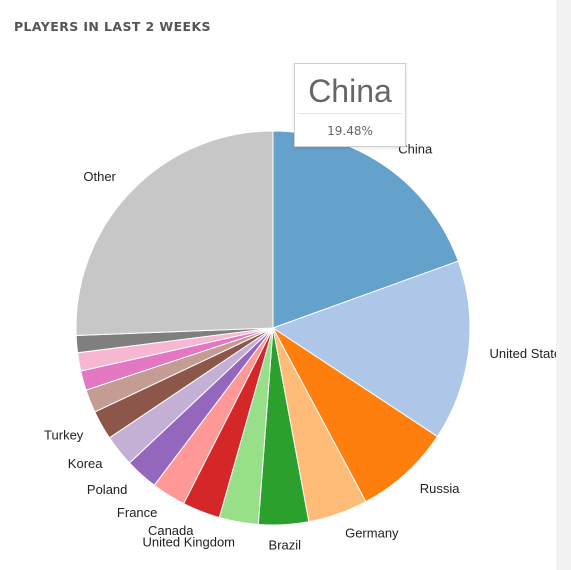  What do you see at coordinates (350, 113) in the screenshot?
I see `tooltip-divider` at bounding box center [350, 113].